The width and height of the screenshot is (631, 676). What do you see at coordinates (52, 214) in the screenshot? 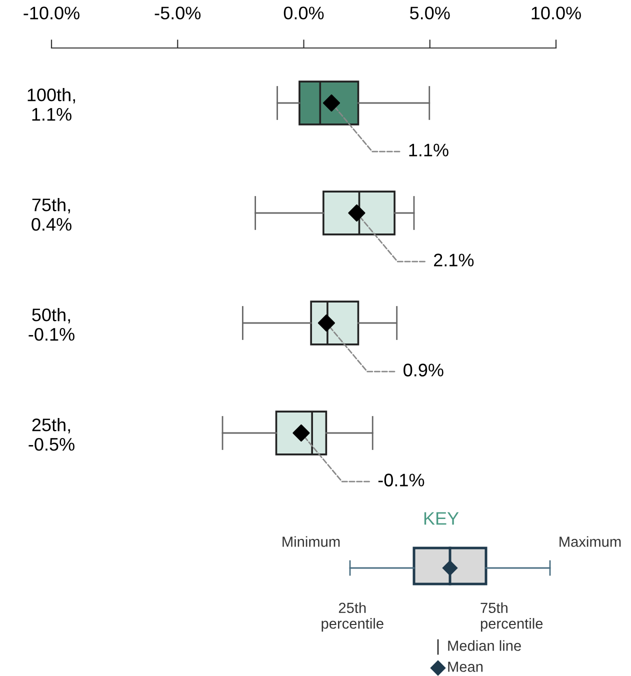
I see `y-tick-label: 75th, 0.4%` at bounding box center [52, 214].